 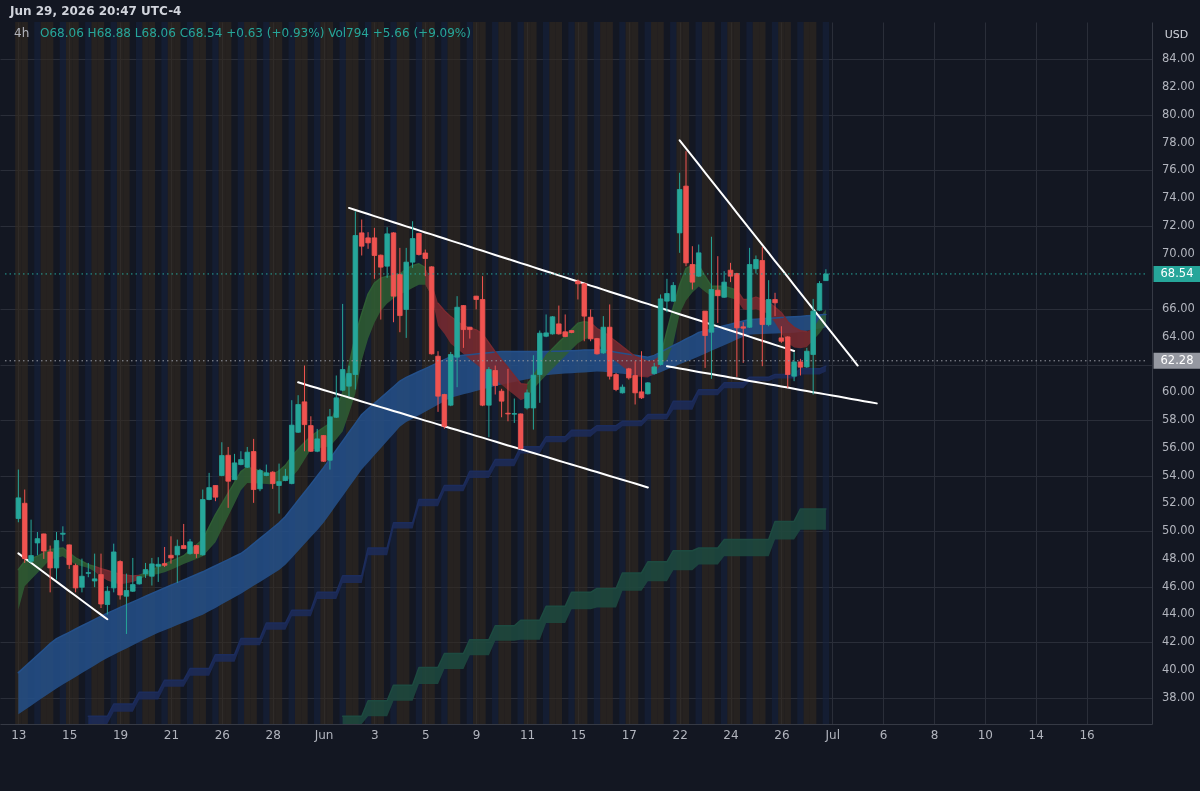 What do you see at coordinates (1177, 272) in the screenshot?
I see `ref-line-label: 68.54` at bounding box center [1177, 272].